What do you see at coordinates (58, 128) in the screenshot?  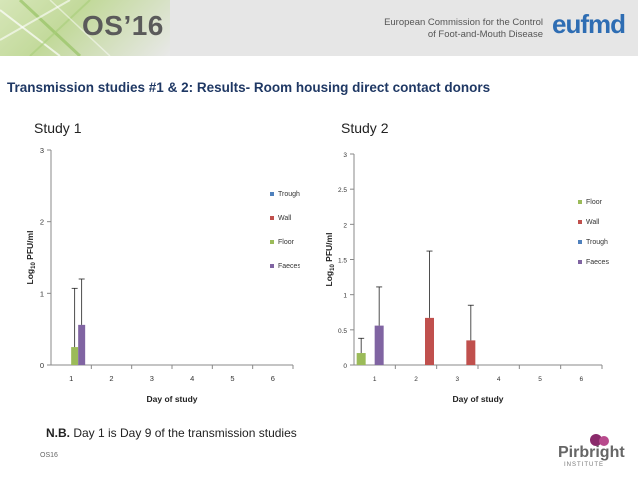 I see `chart-title-study-1: Study 1` at bounding box center [58, 128].